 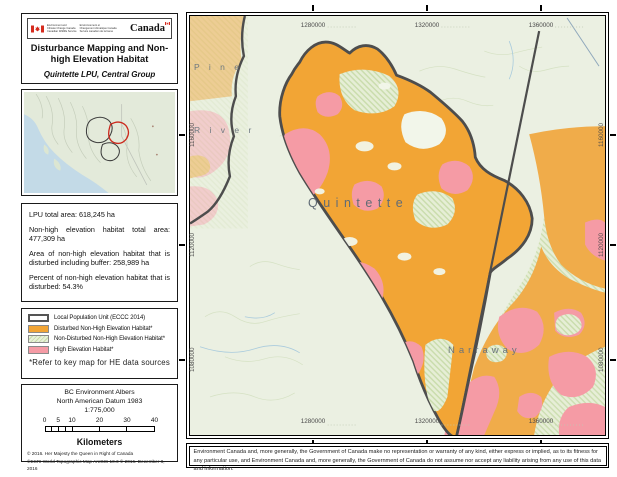 What do you see at coordinates (38, 328) in the screenshot?
I see `disturbed-habitat-swatch` at bounding box center [38, 328].